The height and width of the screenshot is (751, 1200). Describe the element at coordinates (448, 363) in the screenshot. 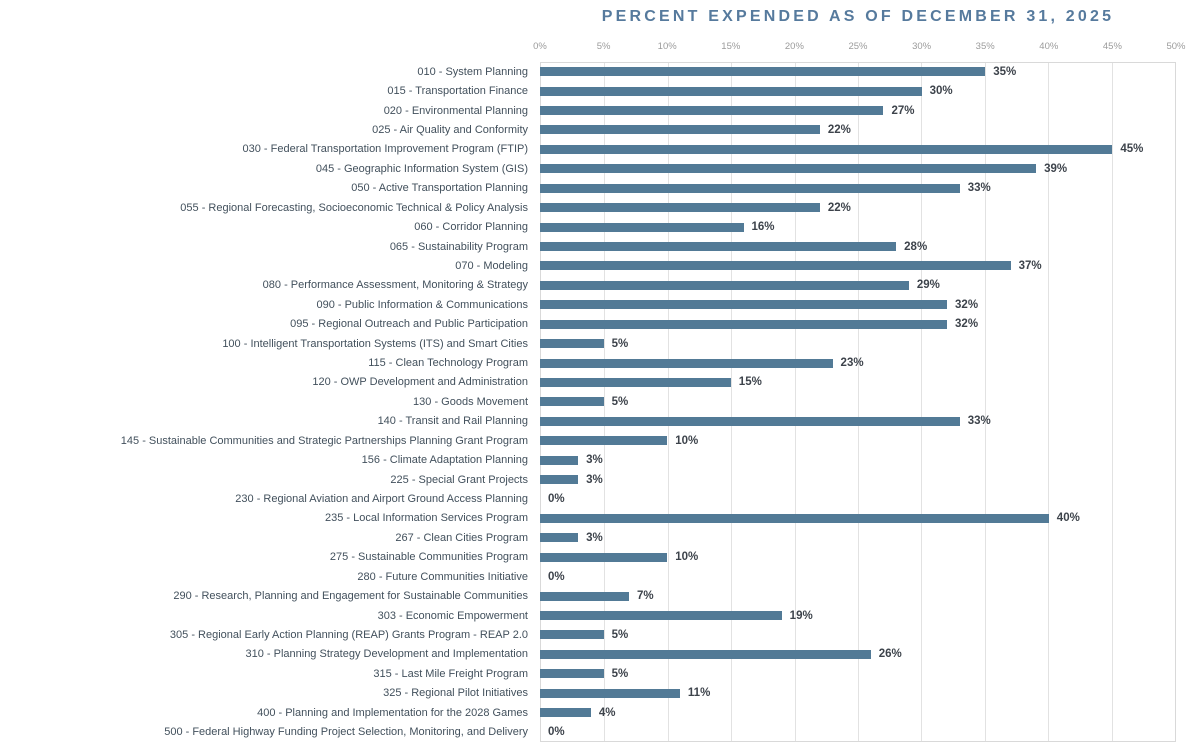

I see `category-label: 115 - Clean Technology Program` at that location.